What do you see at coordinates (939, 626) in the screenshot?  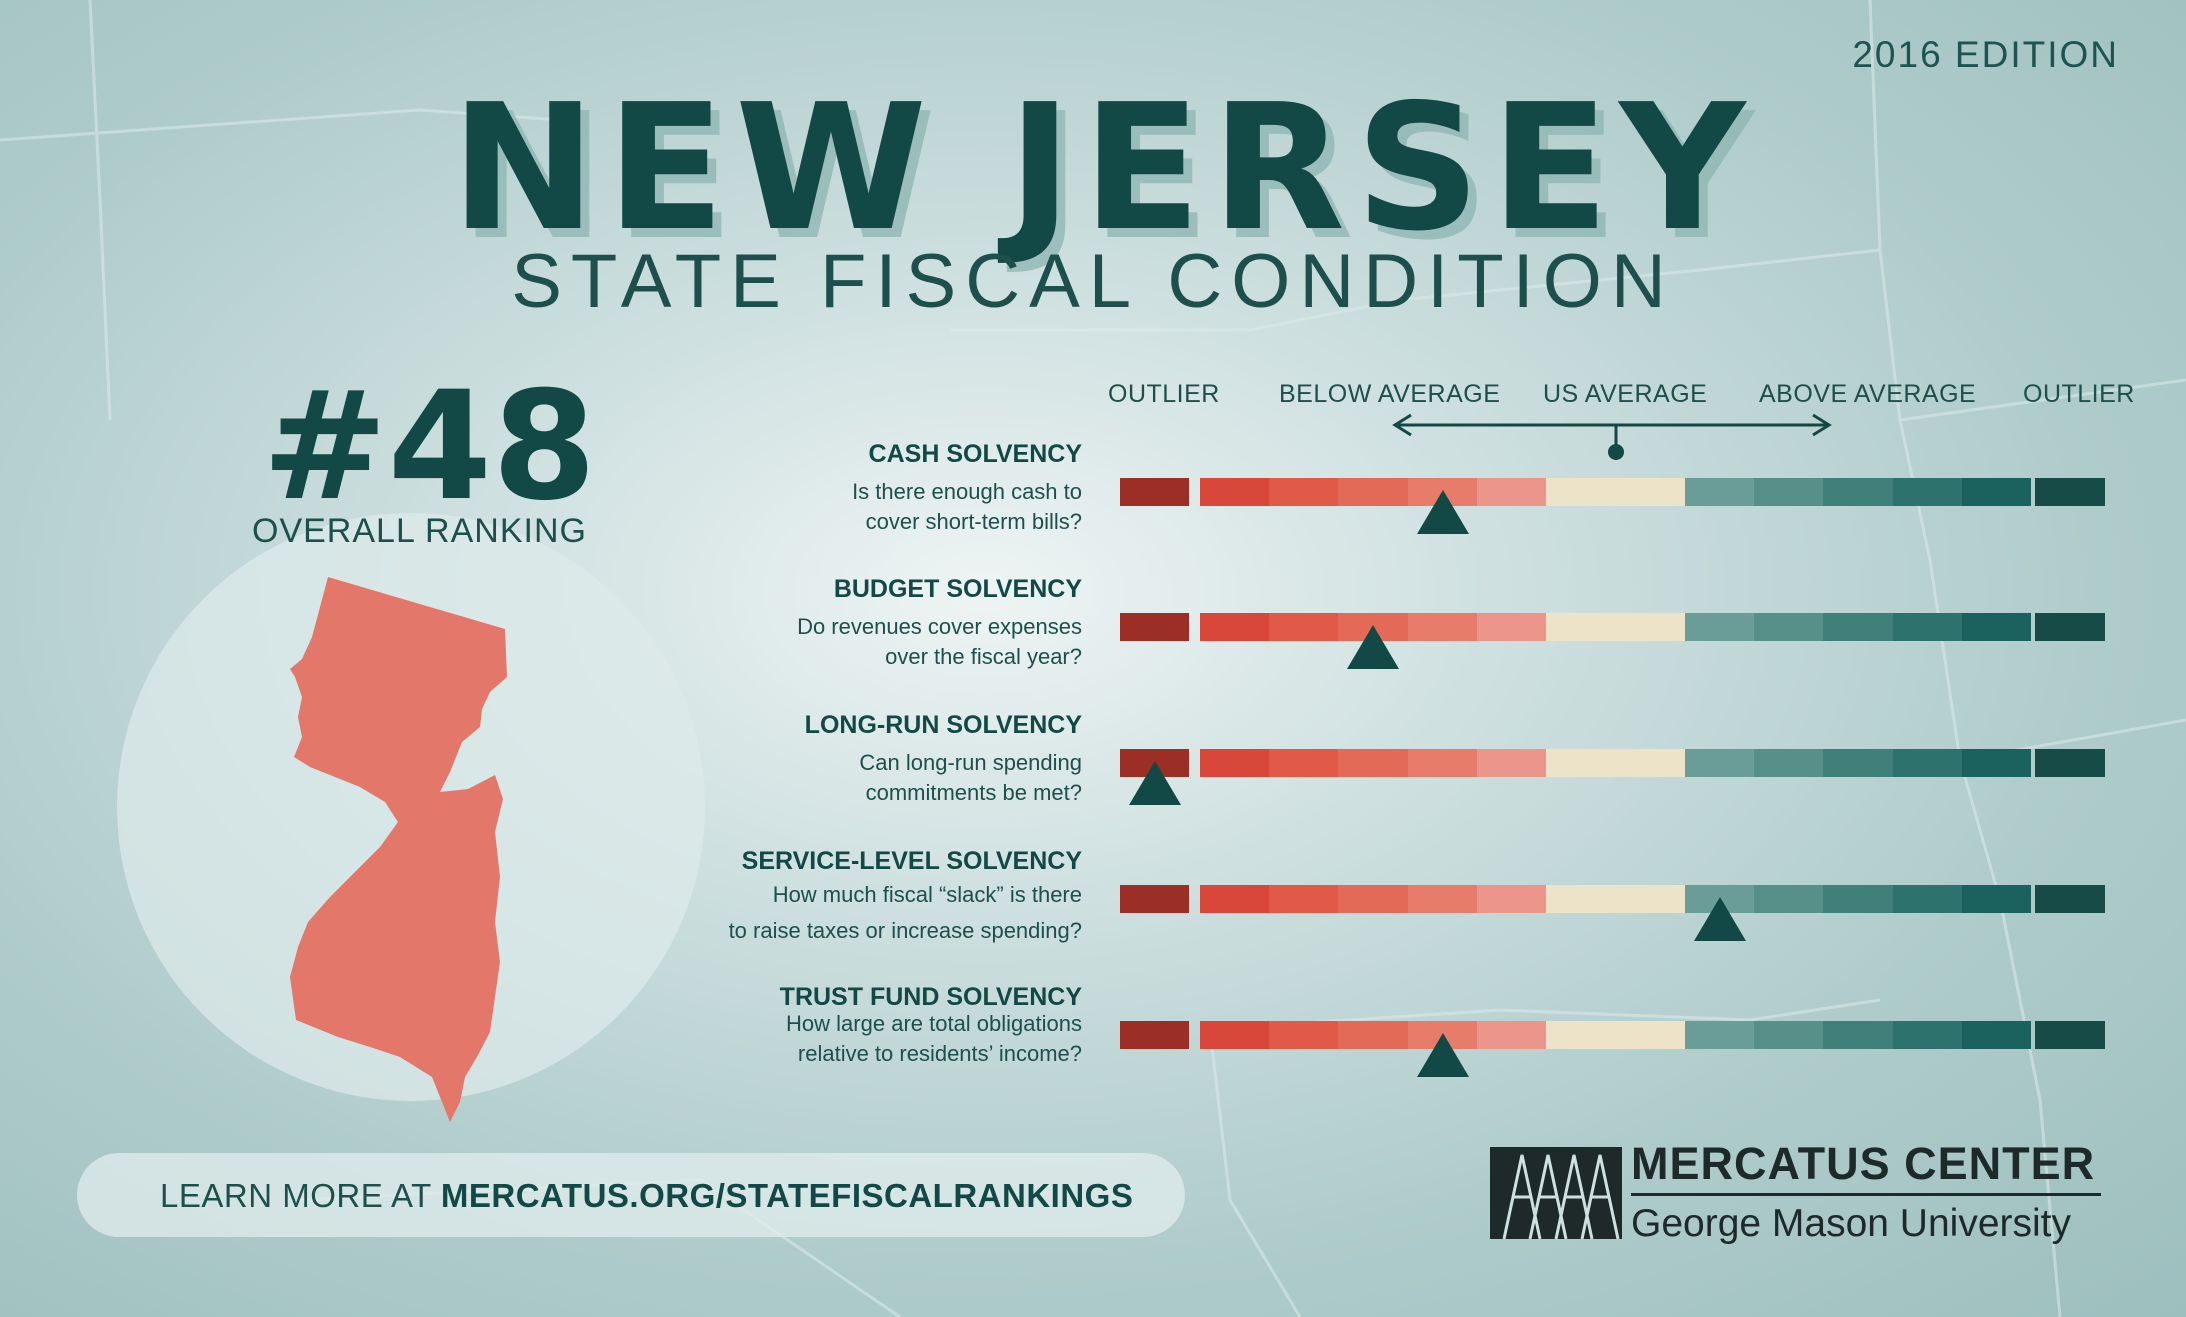 I see `row-question-line: Do revenues cover expenses` at bounding box center [939, 626].